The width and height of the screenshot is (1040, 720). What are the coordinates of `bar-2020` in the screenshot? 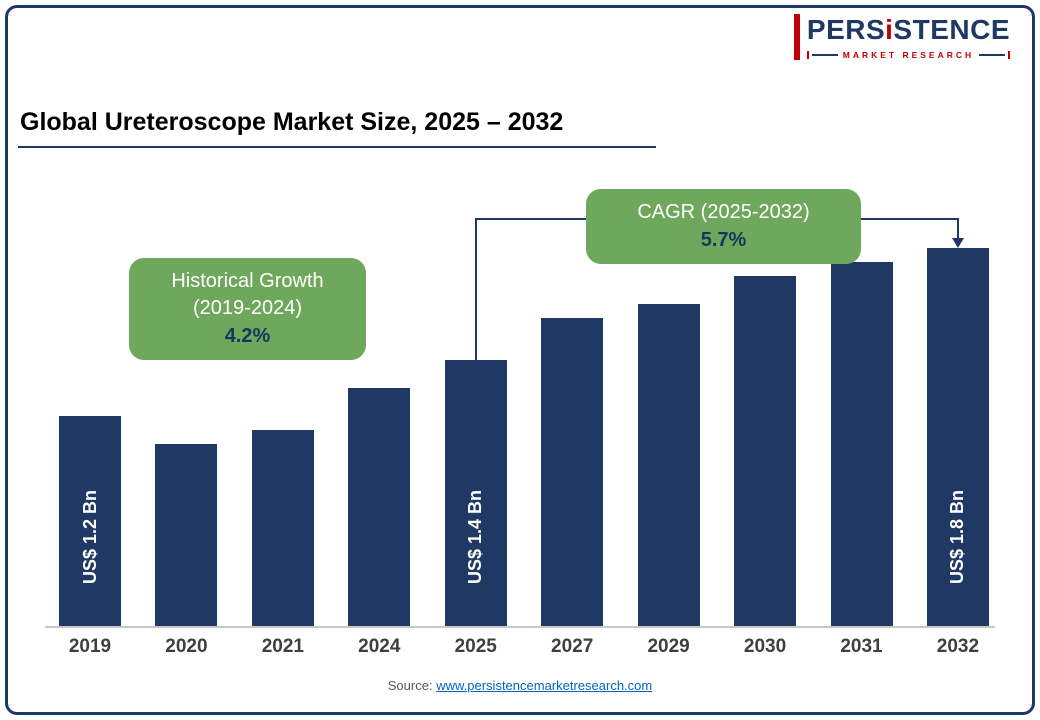 It's located at (186, 535).